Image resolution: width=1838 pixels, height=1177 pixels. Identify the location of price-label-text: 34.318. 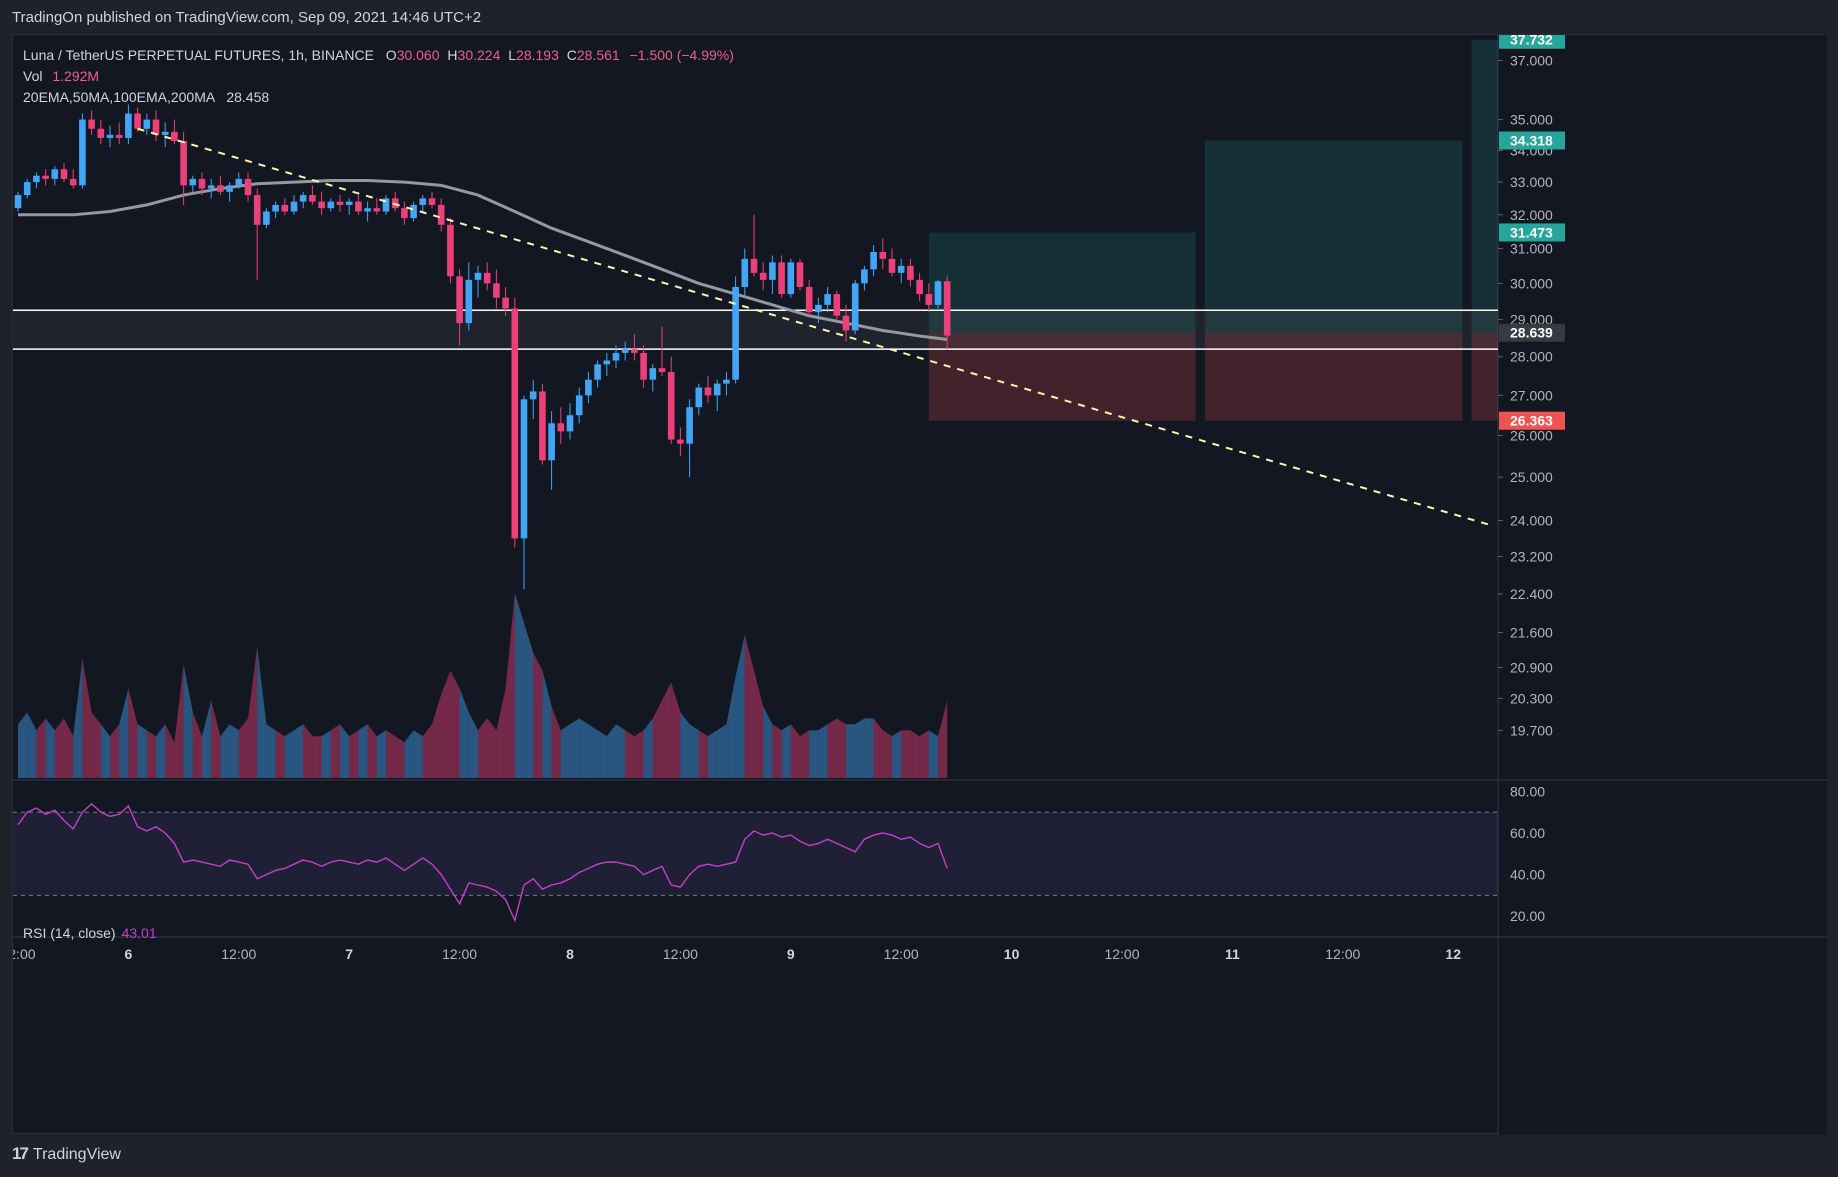
(1531, 140).